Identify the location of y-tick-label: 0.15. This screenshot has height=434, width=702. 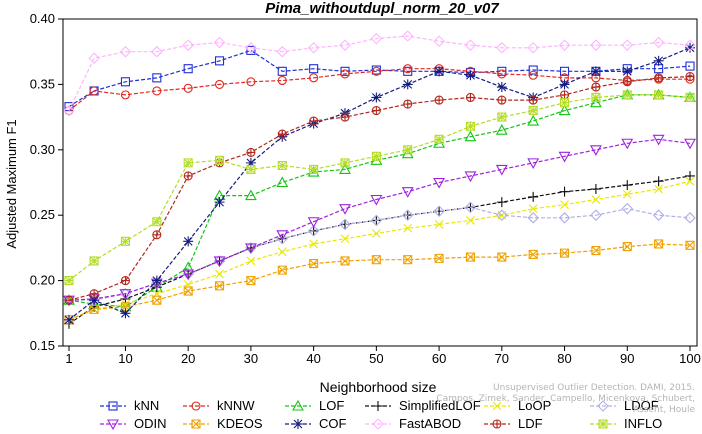
(42, 345).